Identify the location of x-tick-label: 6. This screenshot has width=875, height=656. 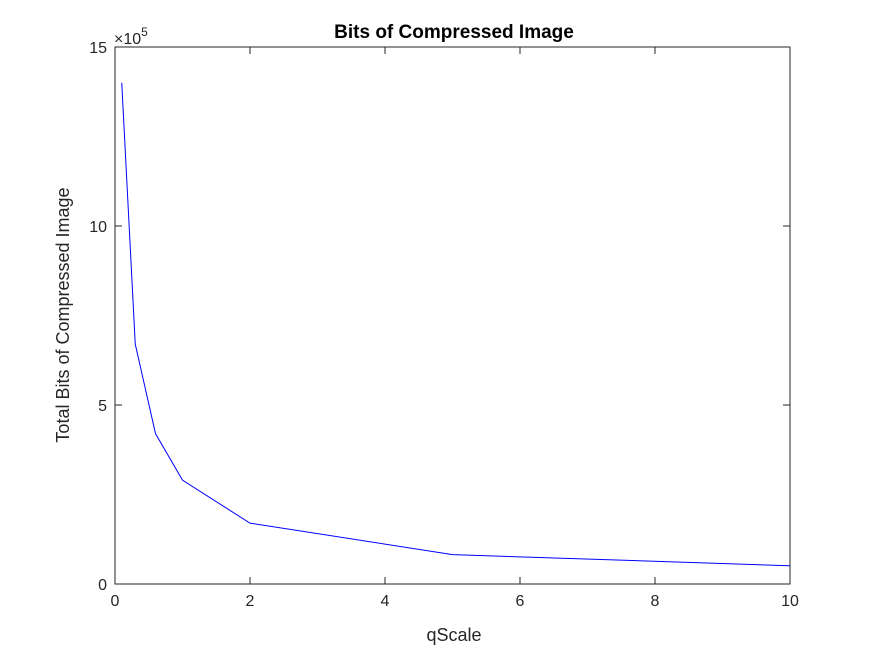
(520, 601).